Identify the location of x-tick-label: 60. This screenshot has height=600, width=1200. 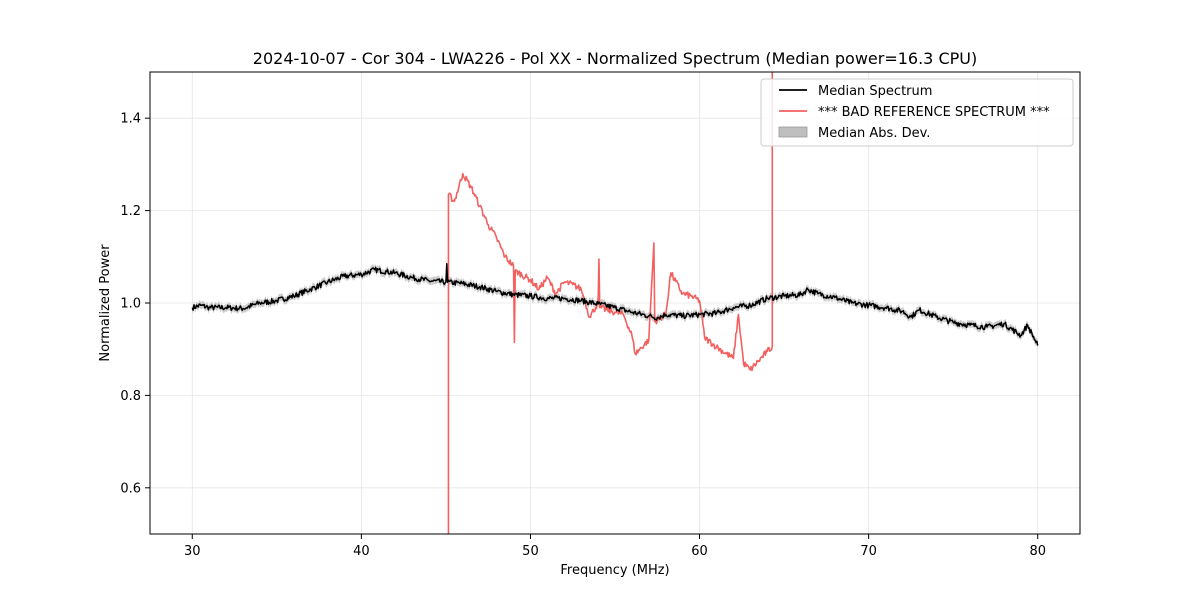
(699, 551).